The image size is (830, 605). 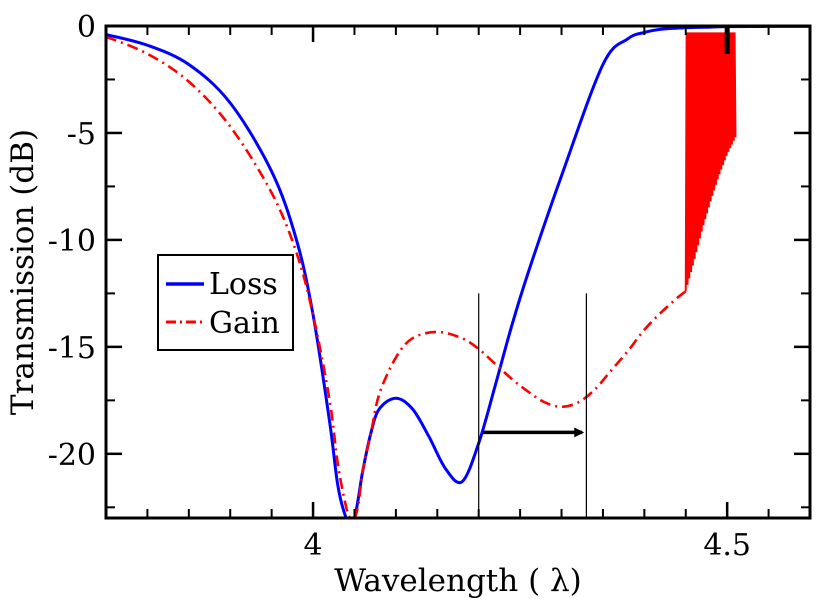 I want to click on x-axis-label: Wavelength ( λ), so click(x=458, y=581).